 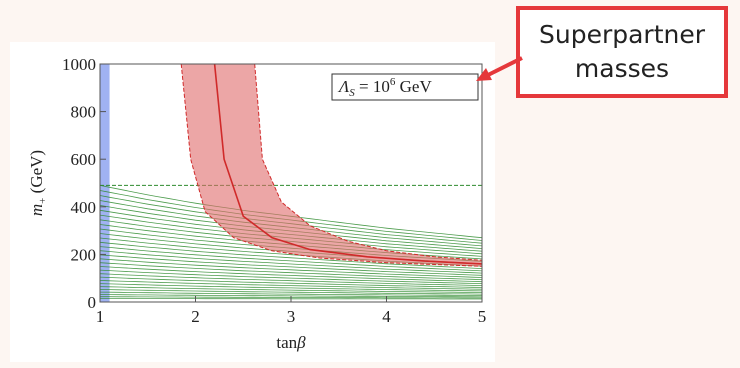 What do you see at coordinates (343, 86) in the screenshot?
I see `annotation-symbol: Λ` at bounding box center [343, 86].